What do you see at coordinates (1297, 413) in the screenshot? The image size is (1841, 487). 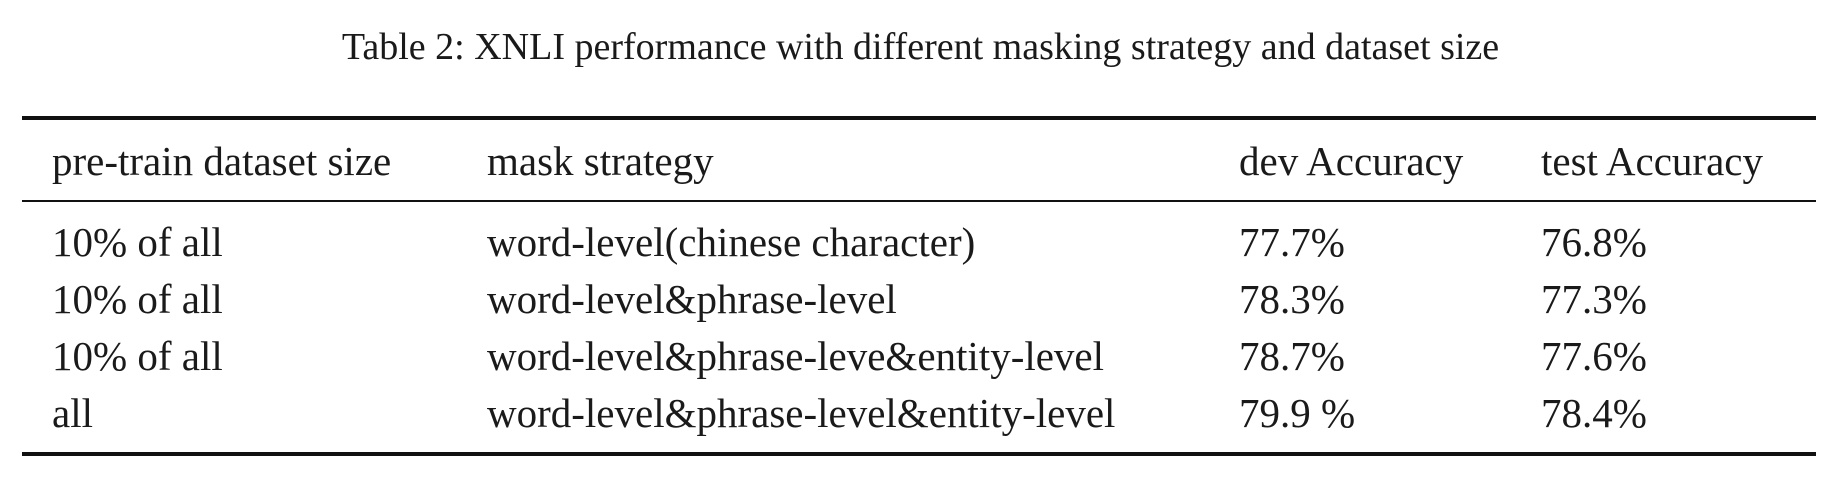 I see `cell-dev-accuracy: 79.9 %` at bounding box center [1297, 413].